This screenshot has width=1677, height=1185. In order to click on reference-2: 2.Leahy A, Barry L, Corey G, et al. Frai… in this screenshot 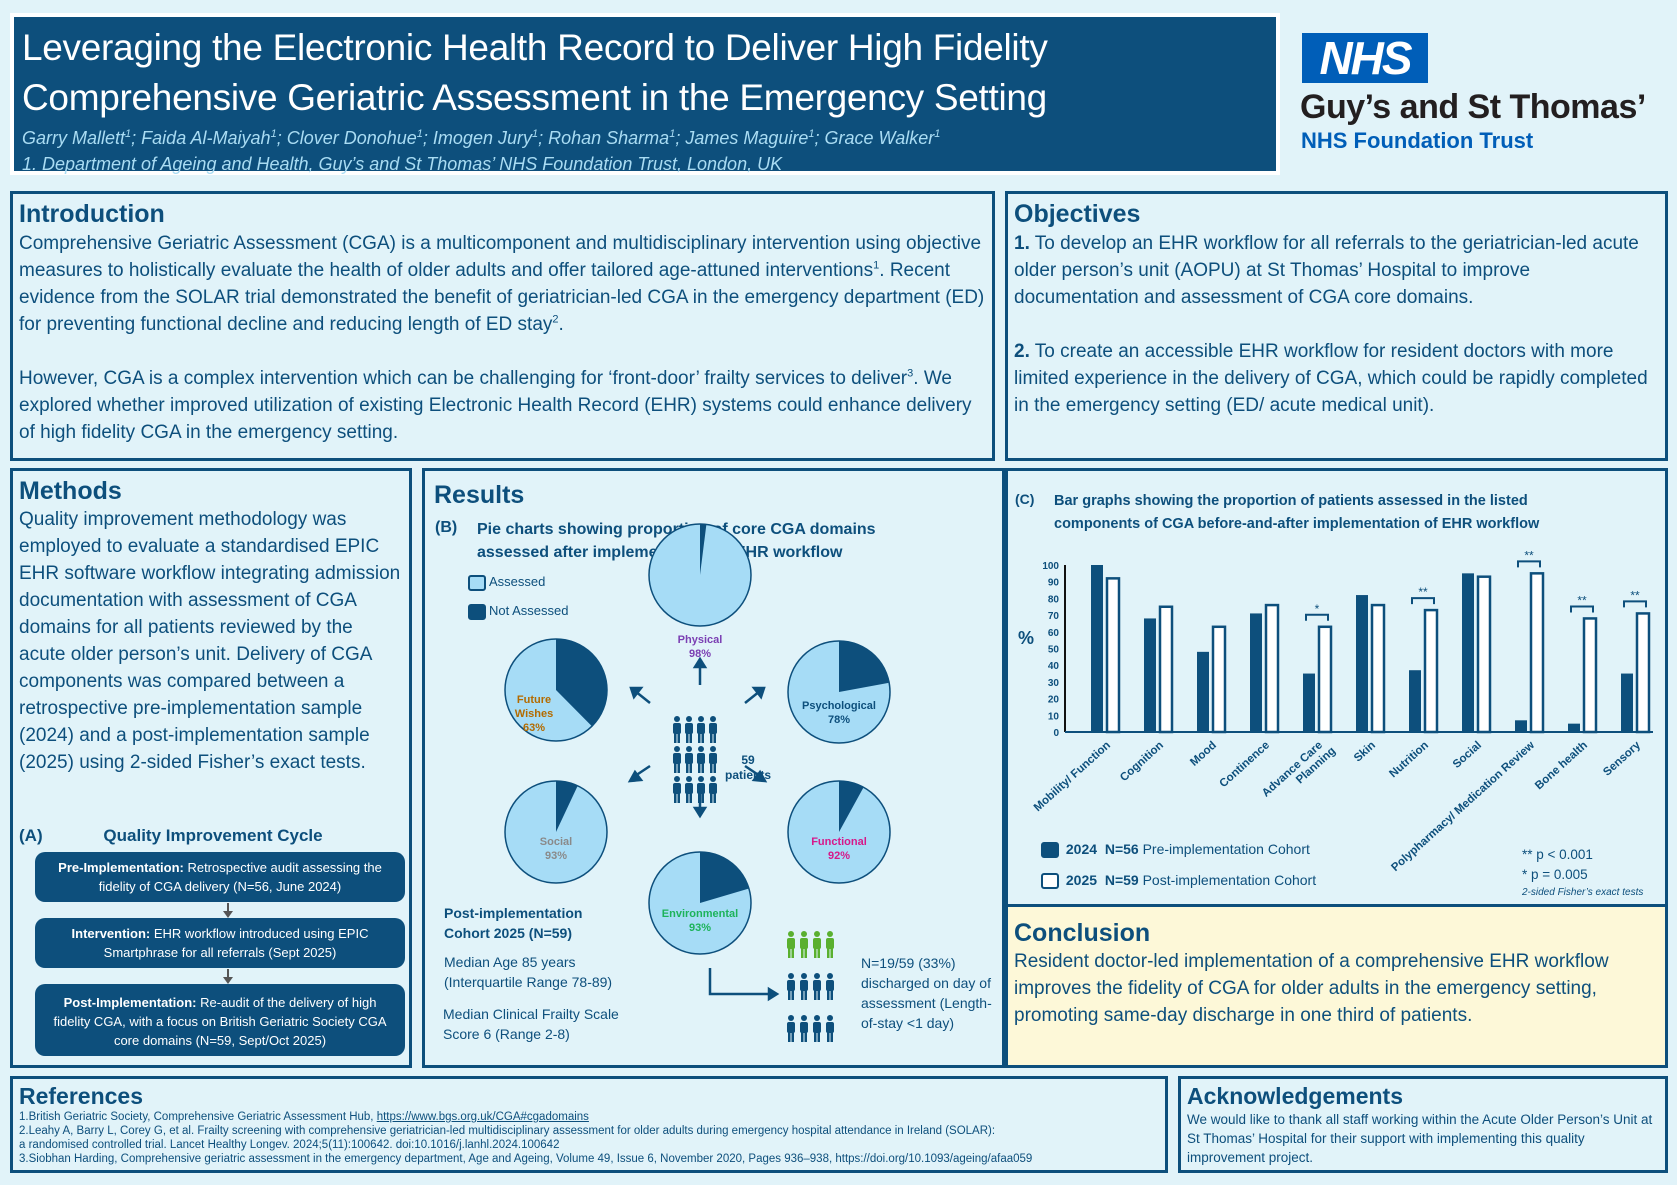, I will do `click(507, 1131)`.